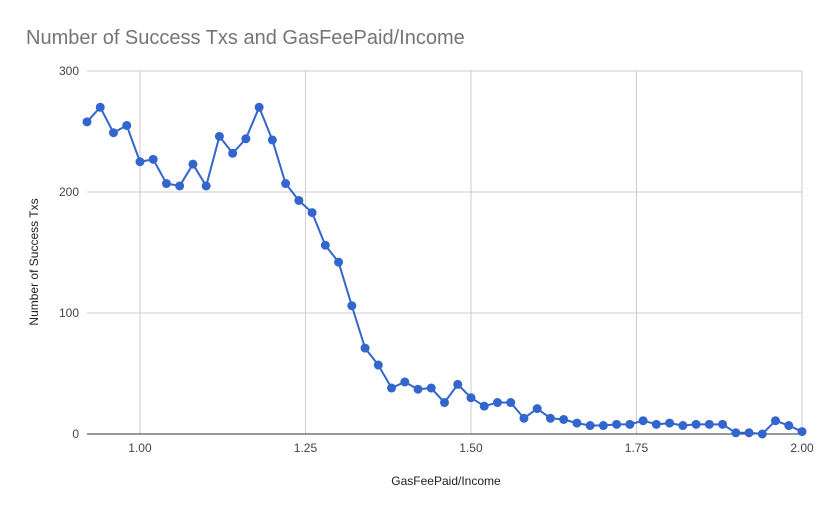 Image resolution: width=830 pixels, height=513 pixels. What do you see at coordinates (69, 313) in the screenshot?
I see `y-tick-label: 100` at bounding box center [69, 313].